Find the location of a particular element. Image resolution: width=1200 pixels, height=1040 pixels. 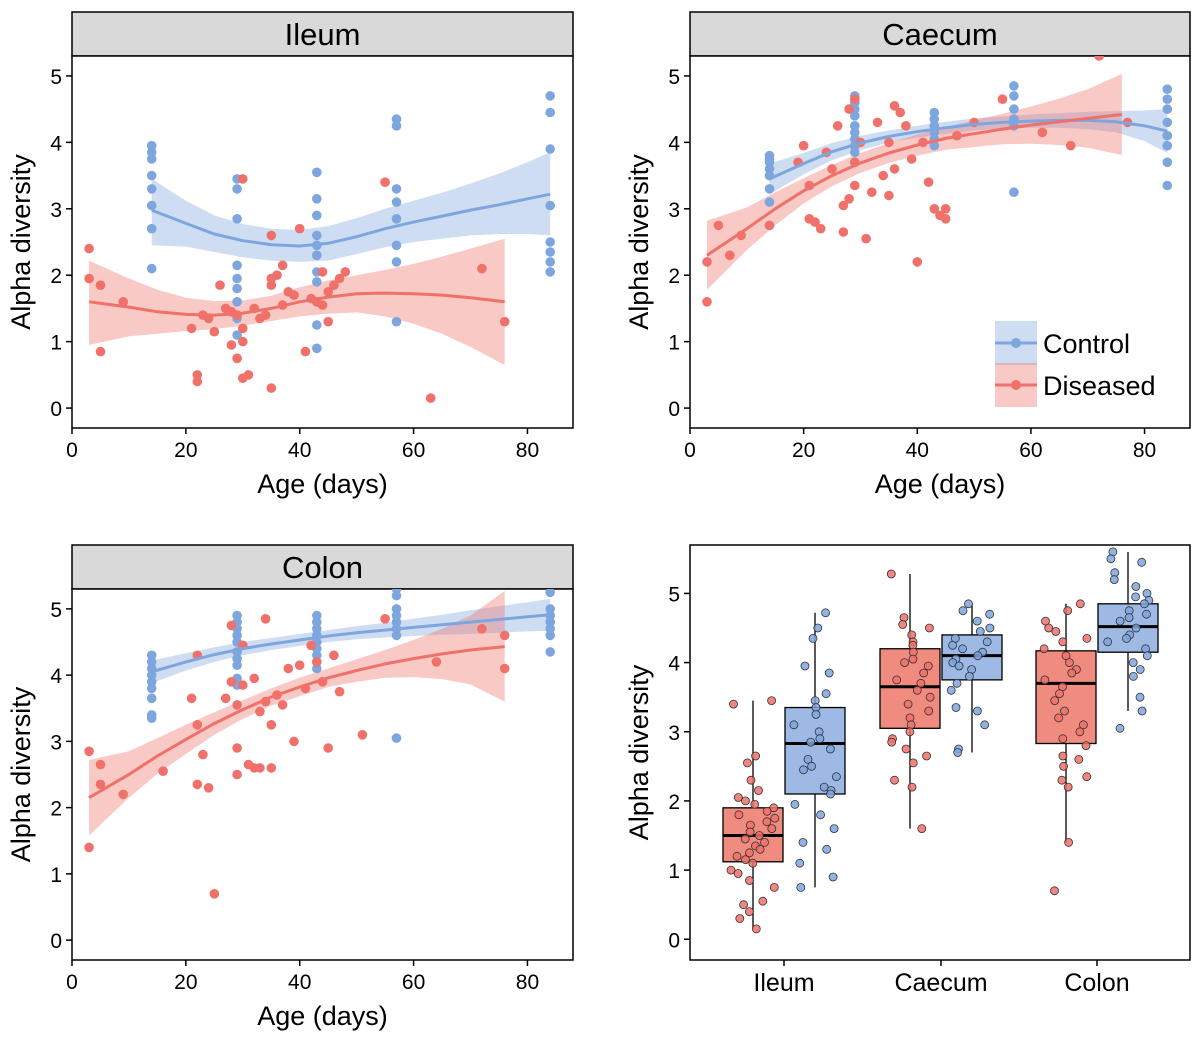

x-tick-label: 40 is located at coordinates (299, 982).